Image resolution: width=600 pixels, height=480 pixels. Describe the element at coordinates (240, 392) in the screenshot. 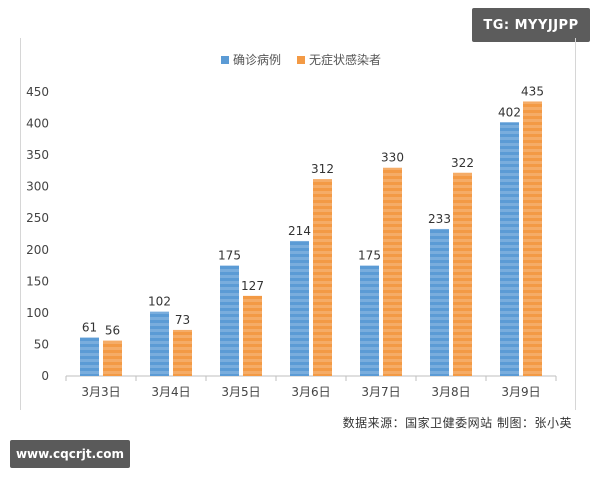

I see `x-tick-label: 3月5日` at that location.